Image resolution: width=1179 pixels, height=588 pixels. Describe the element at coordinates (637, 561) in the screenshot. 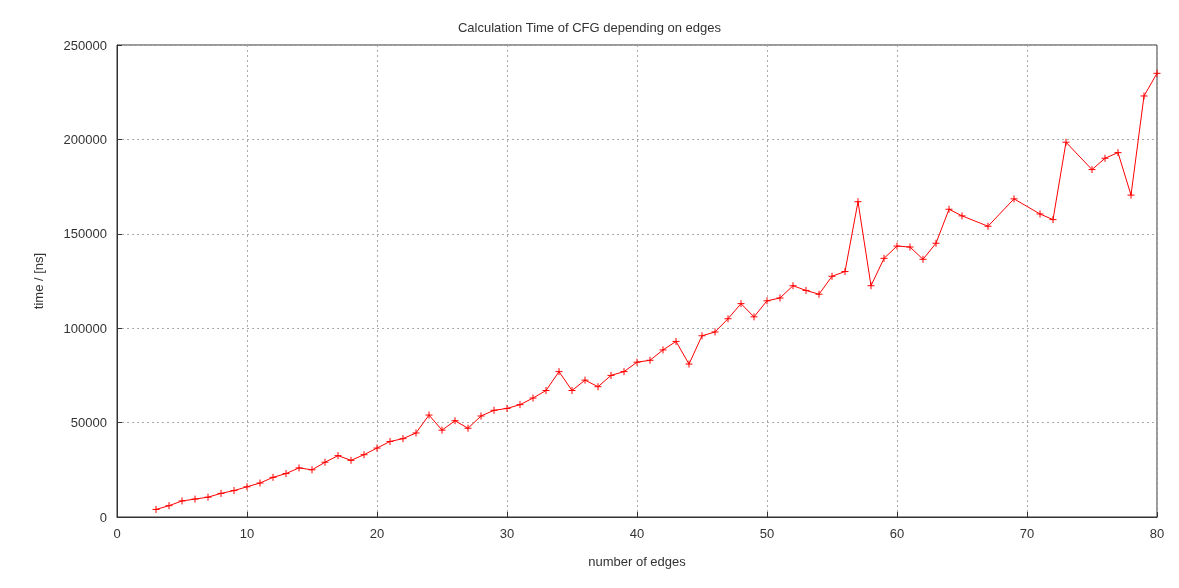

I see `x-axis-title: number of edges` at that location.